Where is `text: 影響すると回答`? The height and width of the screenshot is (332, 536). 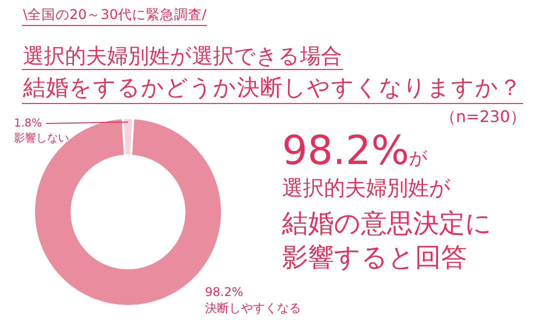
text: 影響すると回答 is located at coordinates (374, 258).